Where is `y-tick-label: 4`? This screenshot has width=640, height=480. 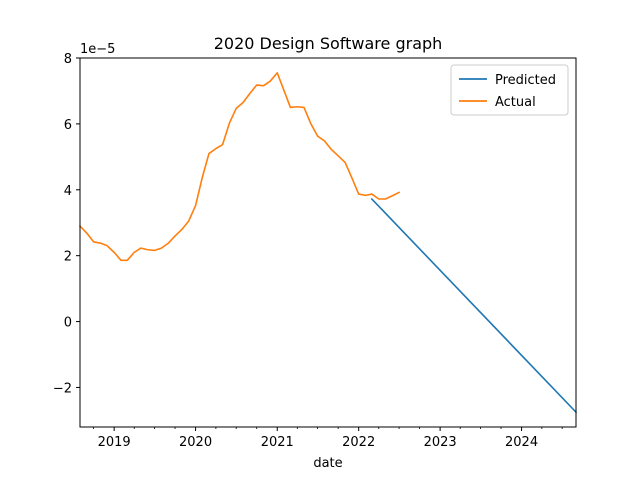
y-tick-label: 4 is located at coordinates (68, 191).